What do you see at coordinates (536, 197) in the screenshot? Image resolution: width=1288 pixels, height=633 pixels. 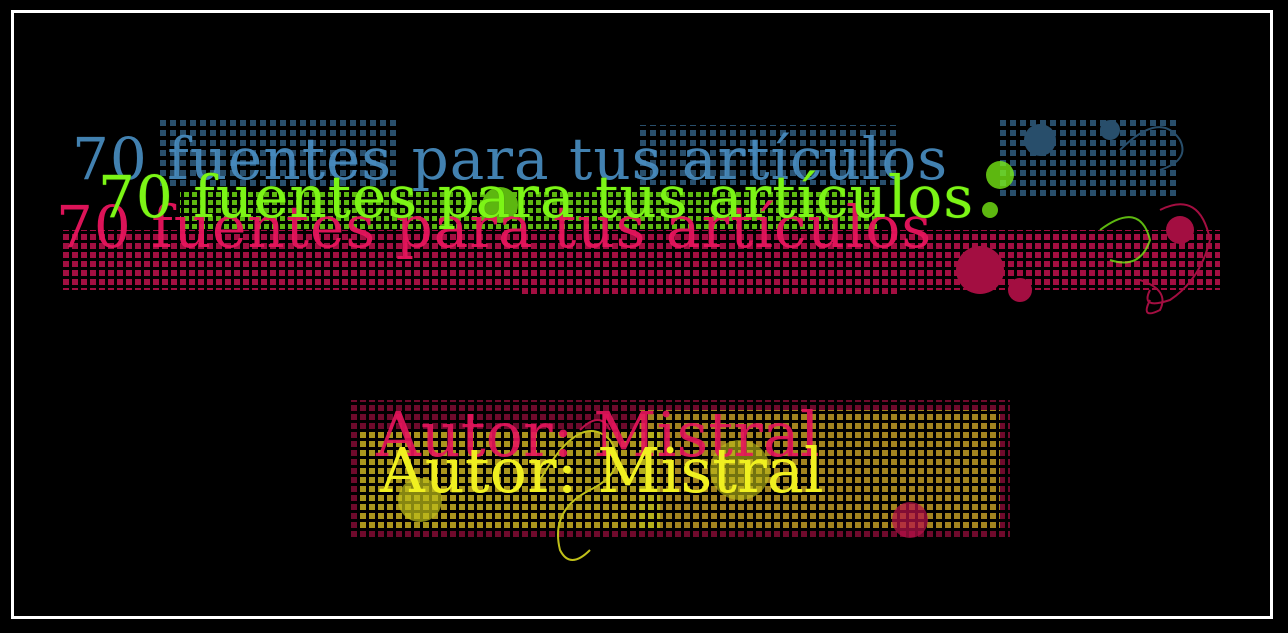 I see `title-text-green: 70 fuentes para tus artículos` at bounding box center [536, 197].